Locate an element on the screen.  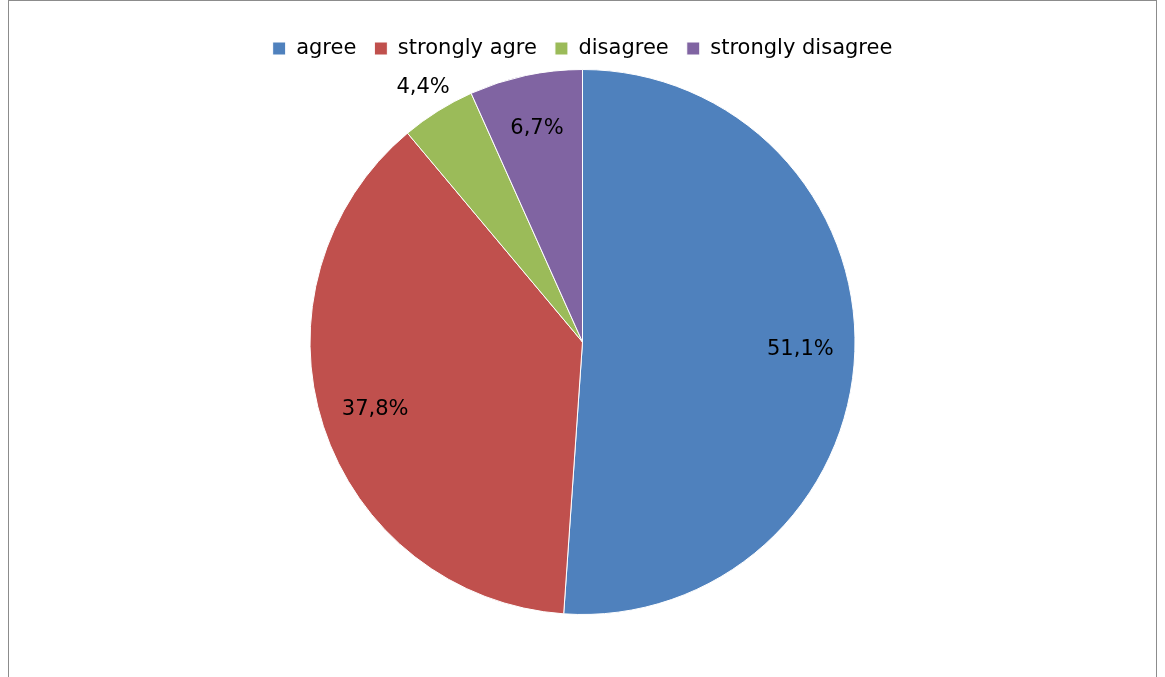
legend-label: disagree is located at coordinates (623, 46).